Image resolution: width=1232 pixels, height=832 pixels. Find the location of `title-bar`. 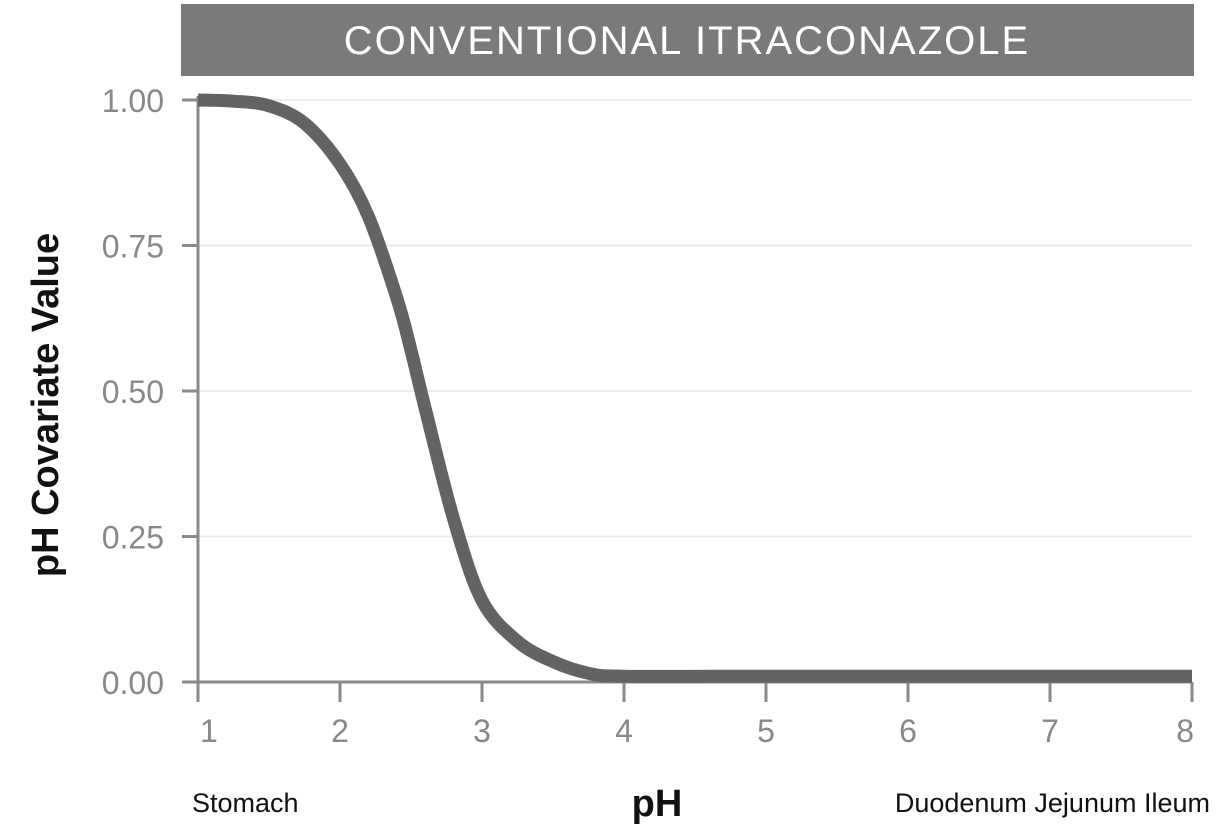

title-bar is located at coordinates (687, 40).